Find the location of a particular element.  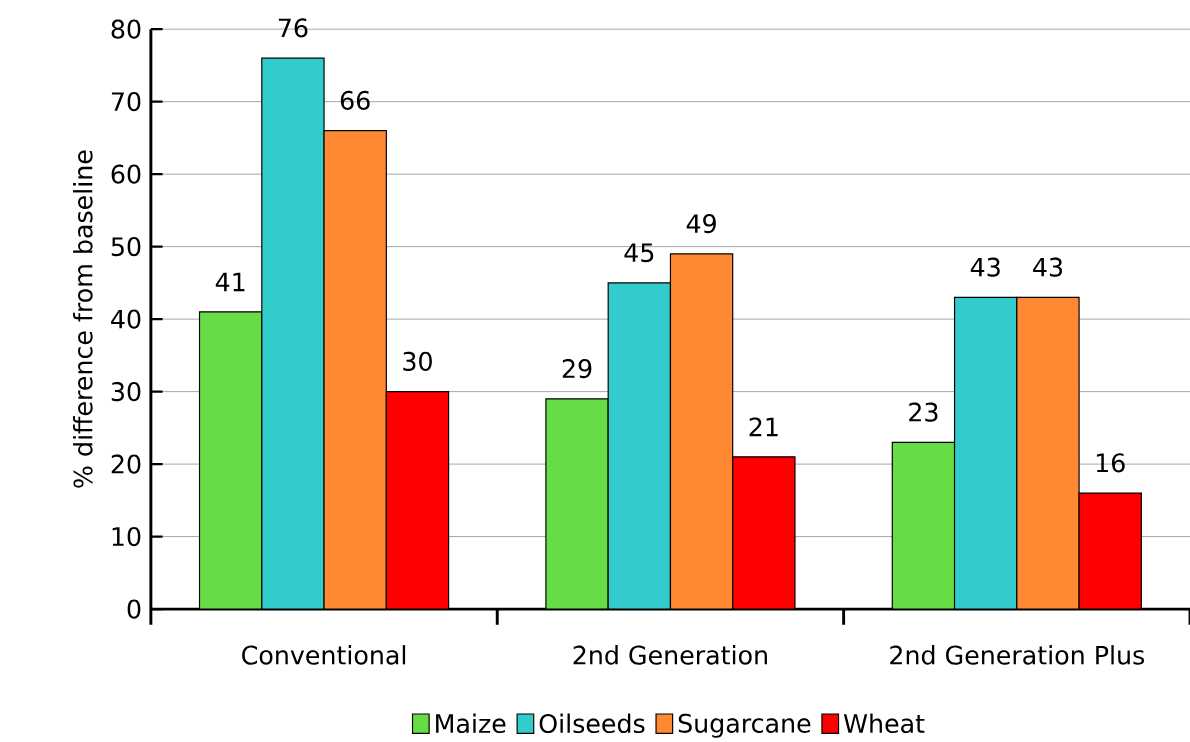

data-label: 76 is located at coordinates (293, 28).